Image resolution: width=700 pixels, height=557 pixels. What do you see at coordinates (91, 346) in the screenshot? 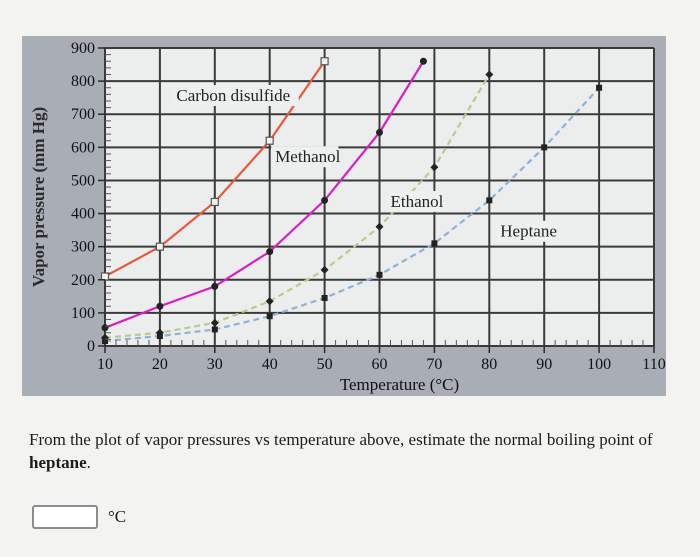
I see `y-tick-label: 0` at bounding box center [91, 346].